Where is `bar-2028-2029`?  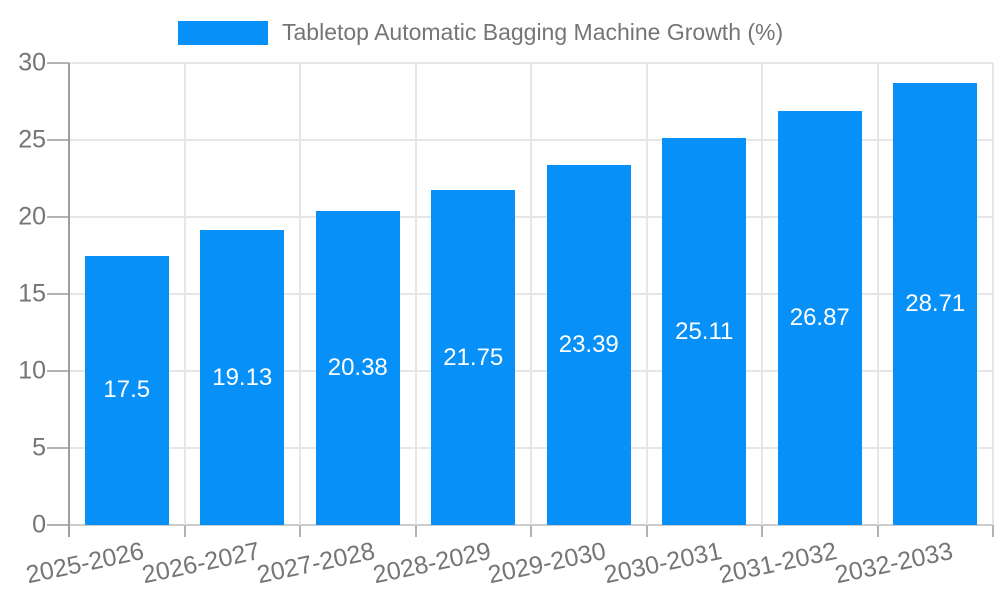
bar-2028-2029 is located at coordinates (473, 357).